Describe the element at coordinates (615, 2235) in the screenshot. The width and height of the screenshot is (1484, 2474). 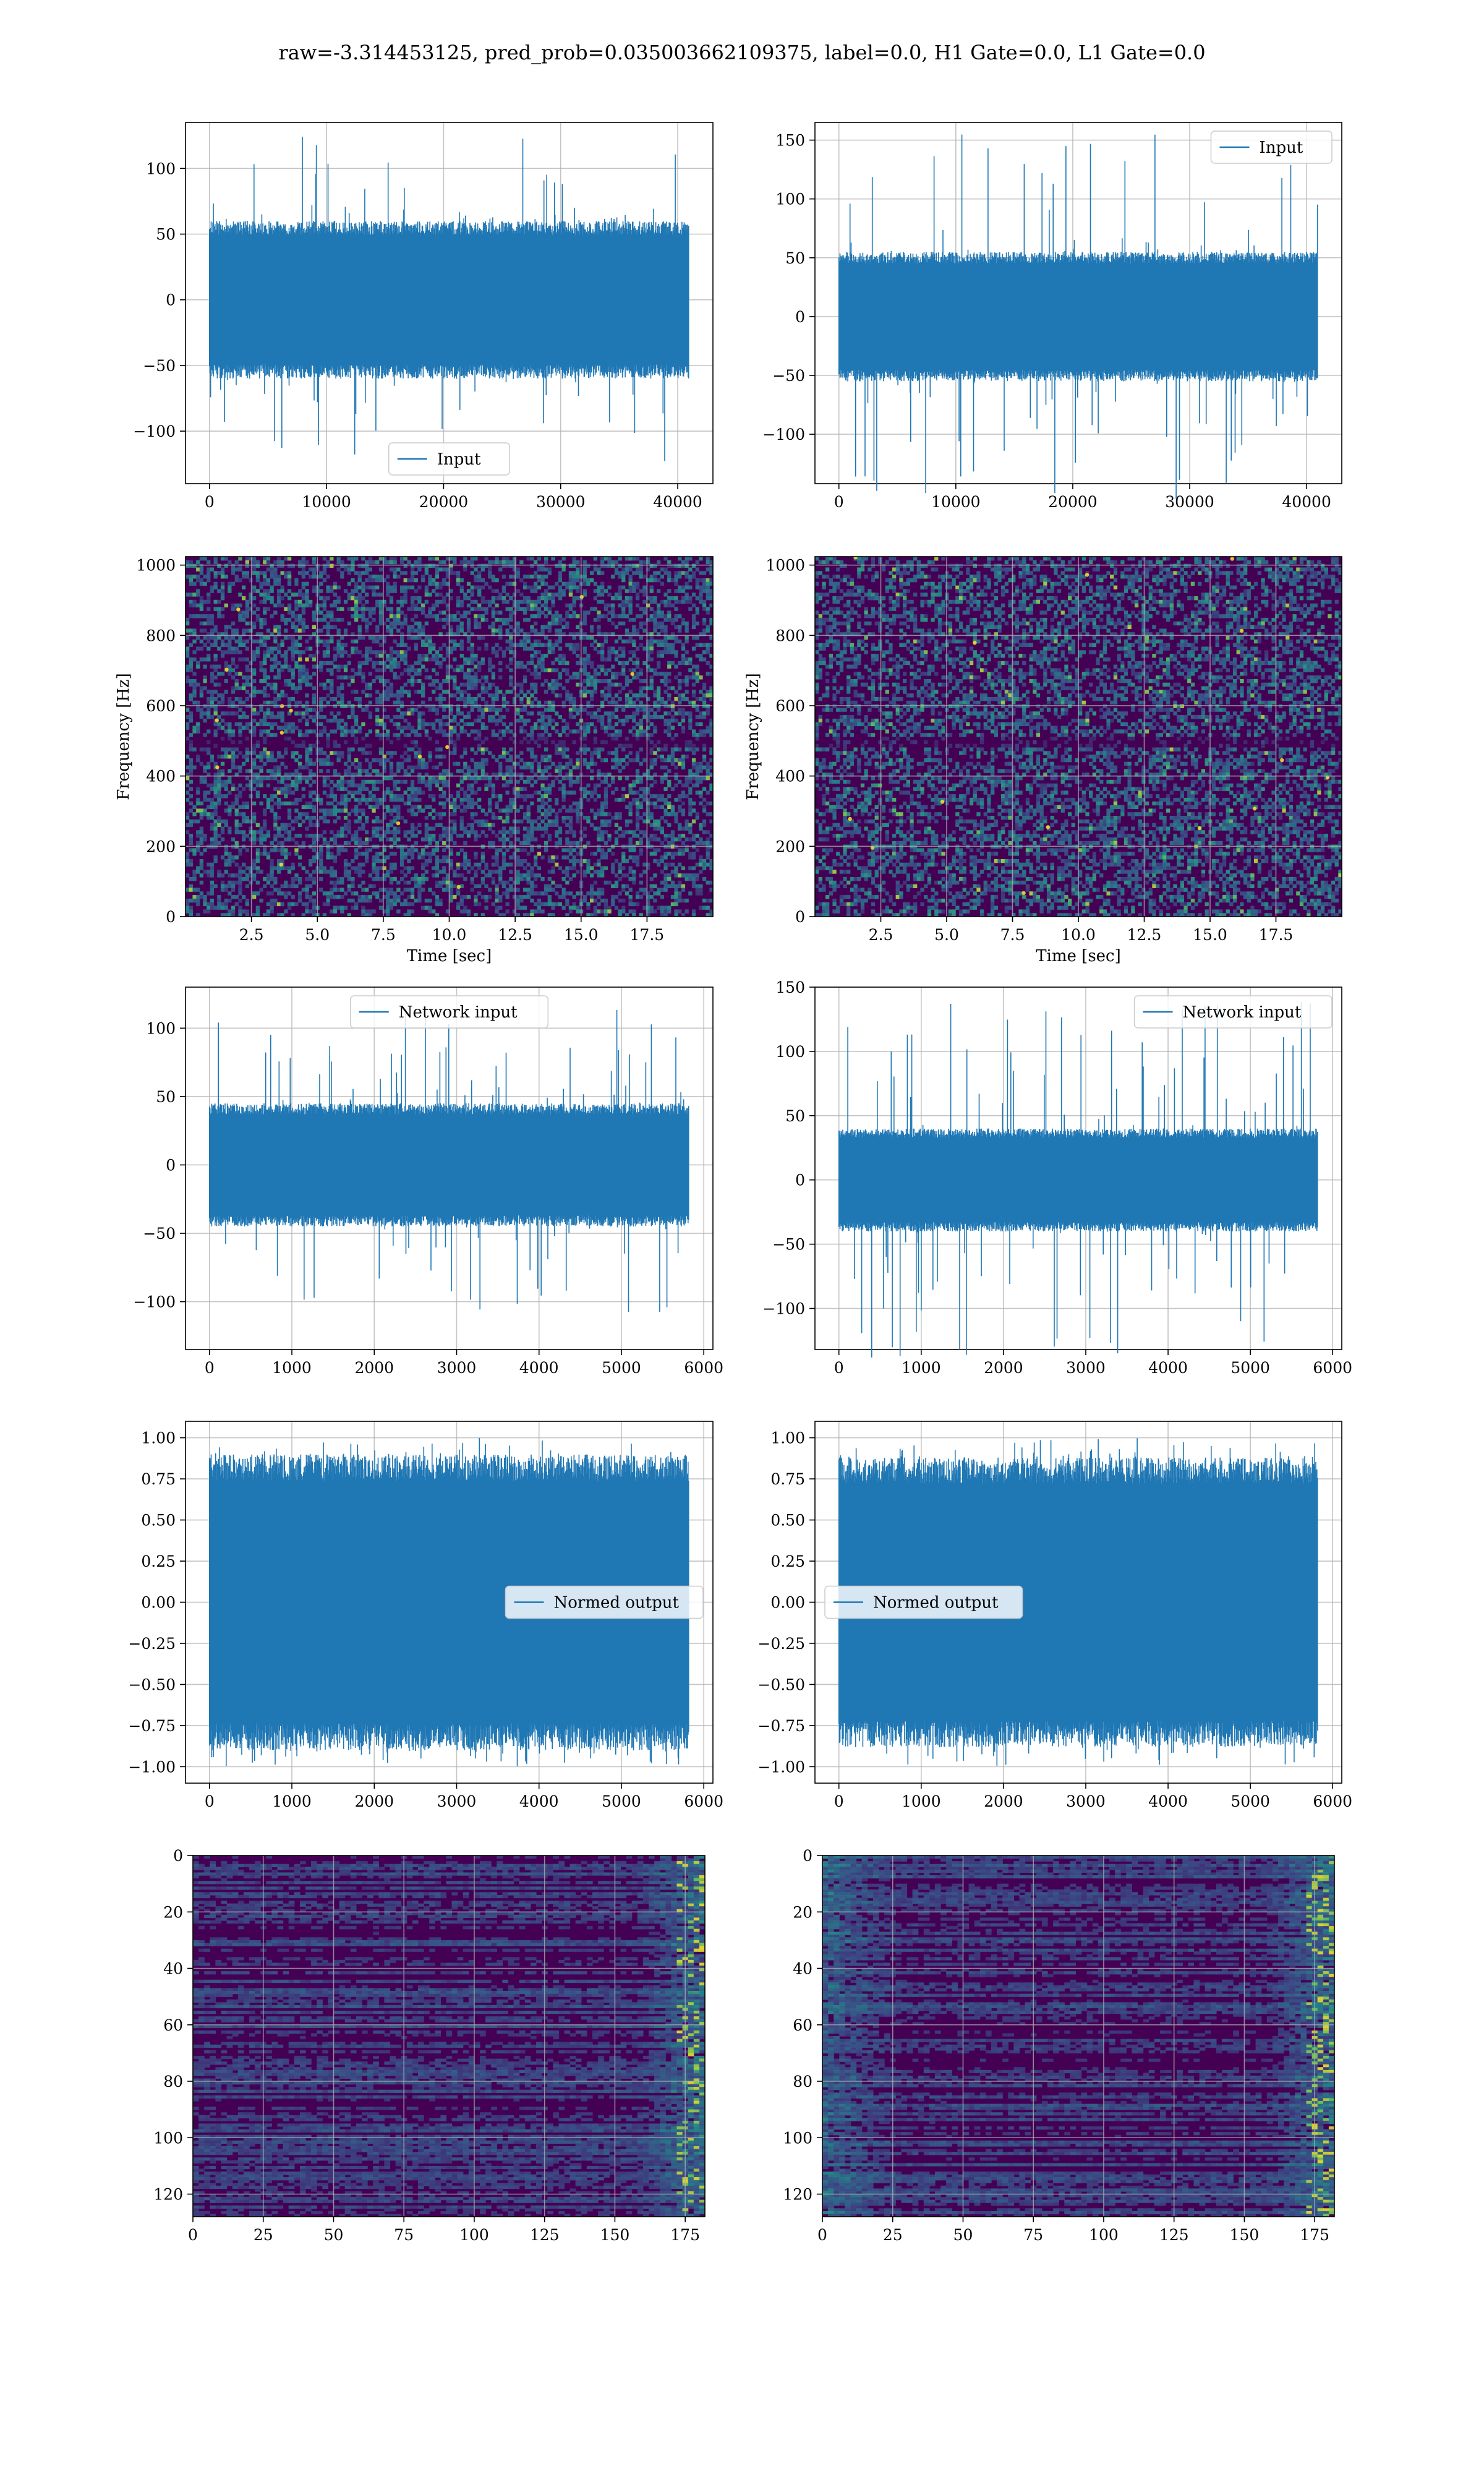
I see `x-tick-label: 150` at that location.